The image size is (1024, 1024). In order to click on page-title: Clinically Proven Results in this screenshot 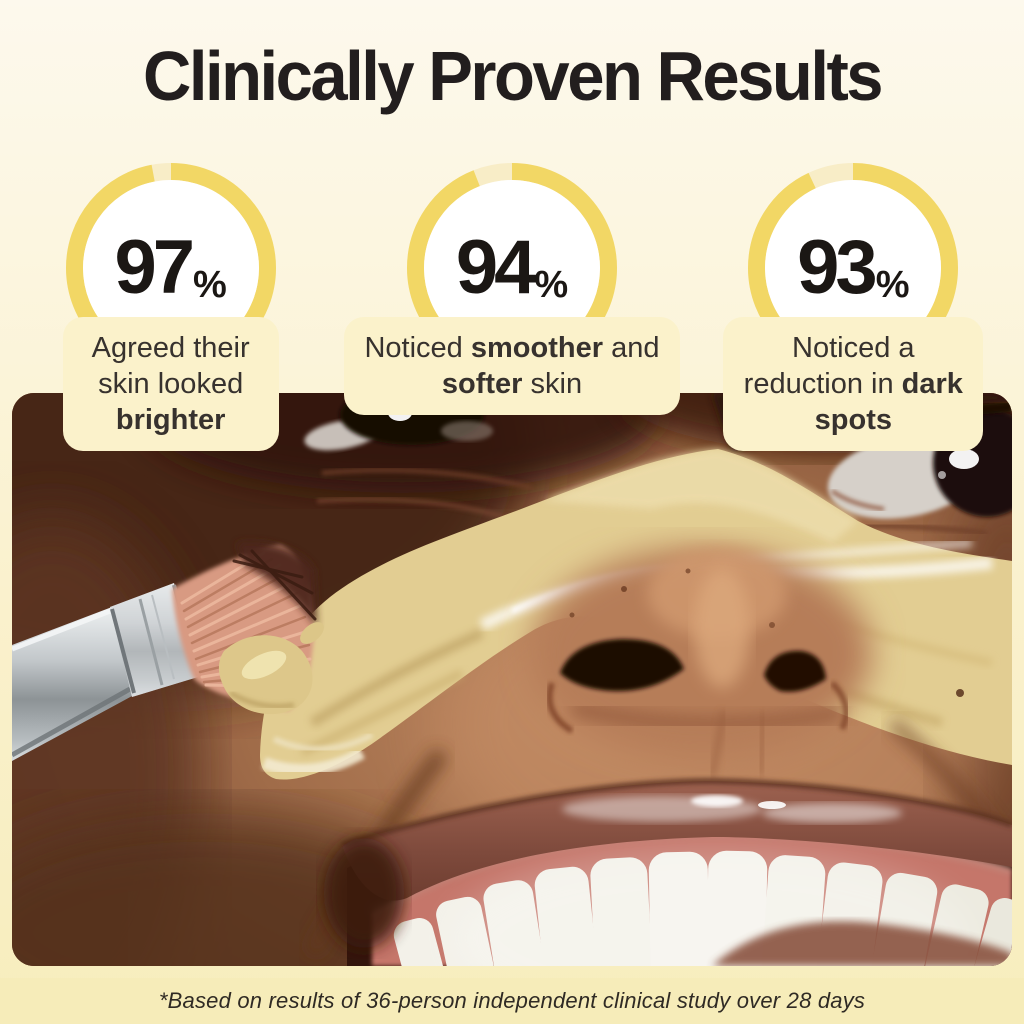, I will do `click(513, 76)`.